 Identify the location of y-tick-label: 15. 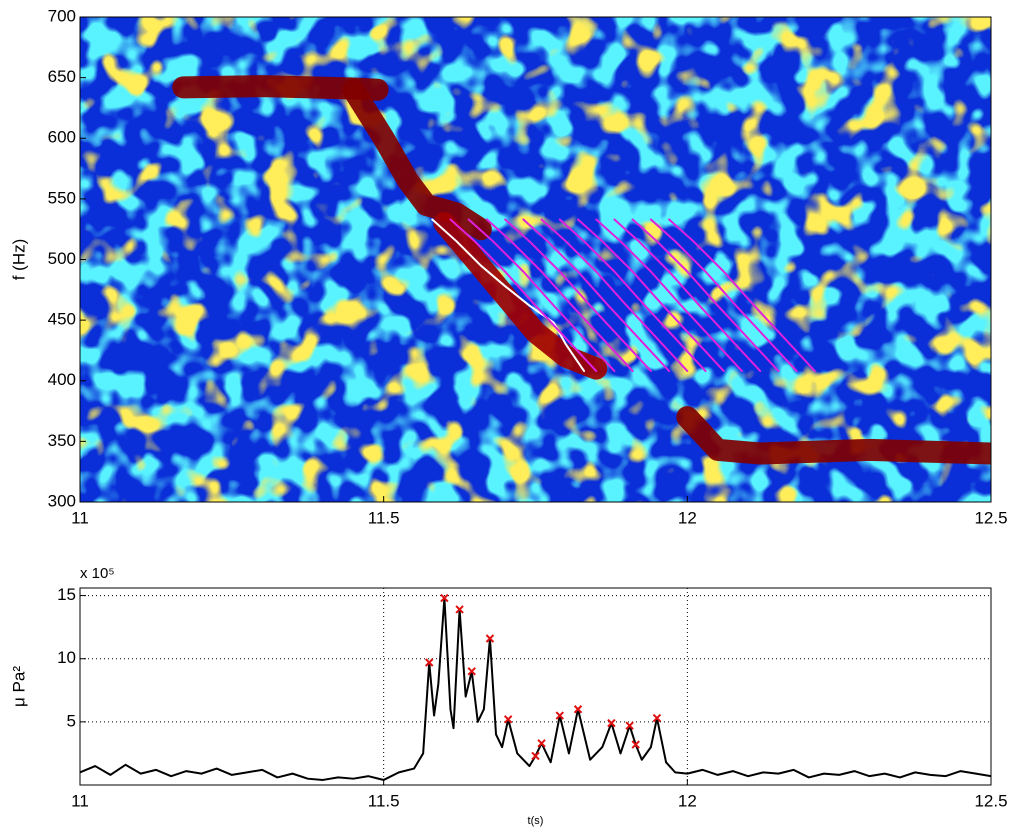
(66, 594).